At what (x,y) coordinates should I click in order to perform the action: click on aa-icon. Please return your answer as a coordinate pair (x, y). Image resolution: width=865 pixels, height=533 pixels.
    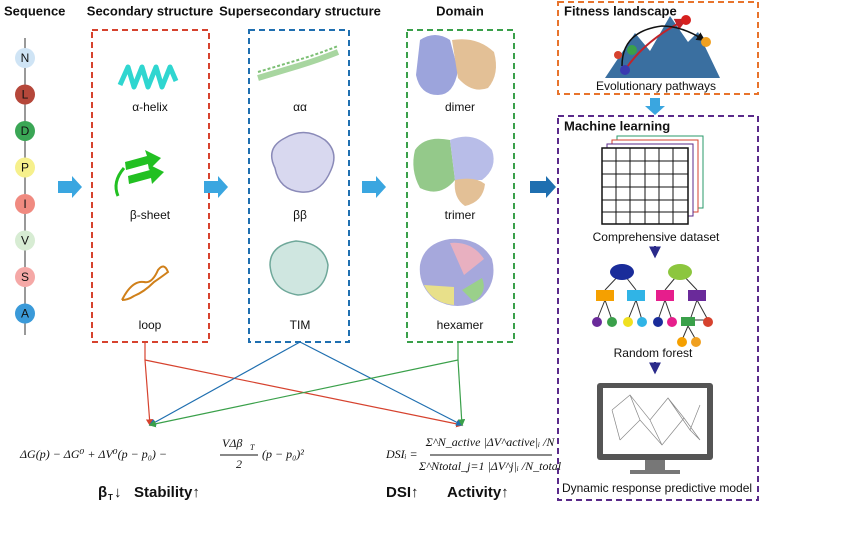
    Looking at the image, I should click on (298, 65).